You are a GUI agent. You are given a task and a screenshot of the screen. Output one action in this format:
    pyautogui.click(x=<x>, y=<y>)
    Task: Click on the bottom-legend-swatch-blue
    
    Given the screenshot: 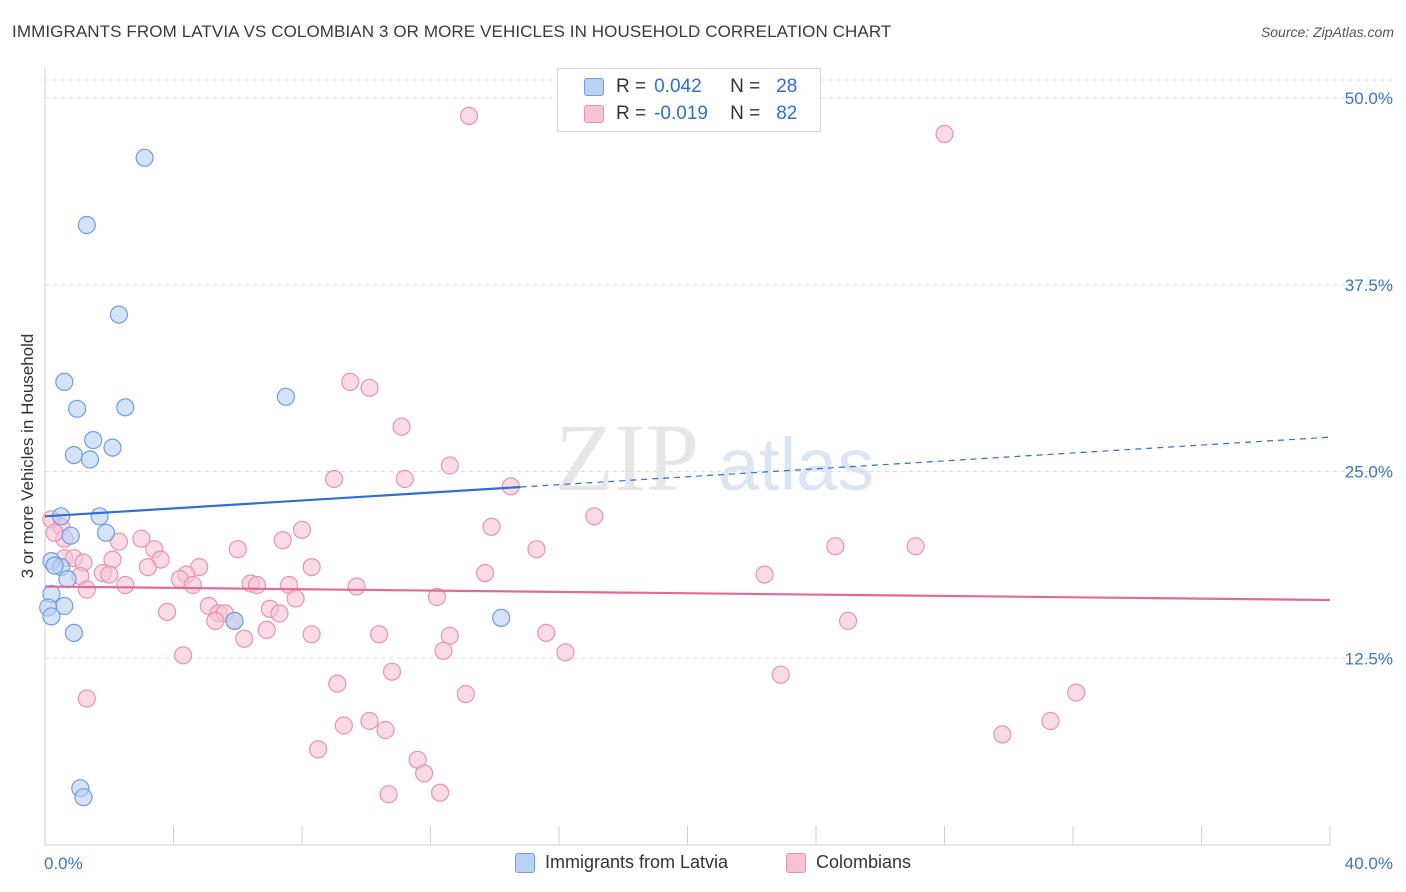 What is the action you would take?
    pyautogui.click(x=525, y=862)
    